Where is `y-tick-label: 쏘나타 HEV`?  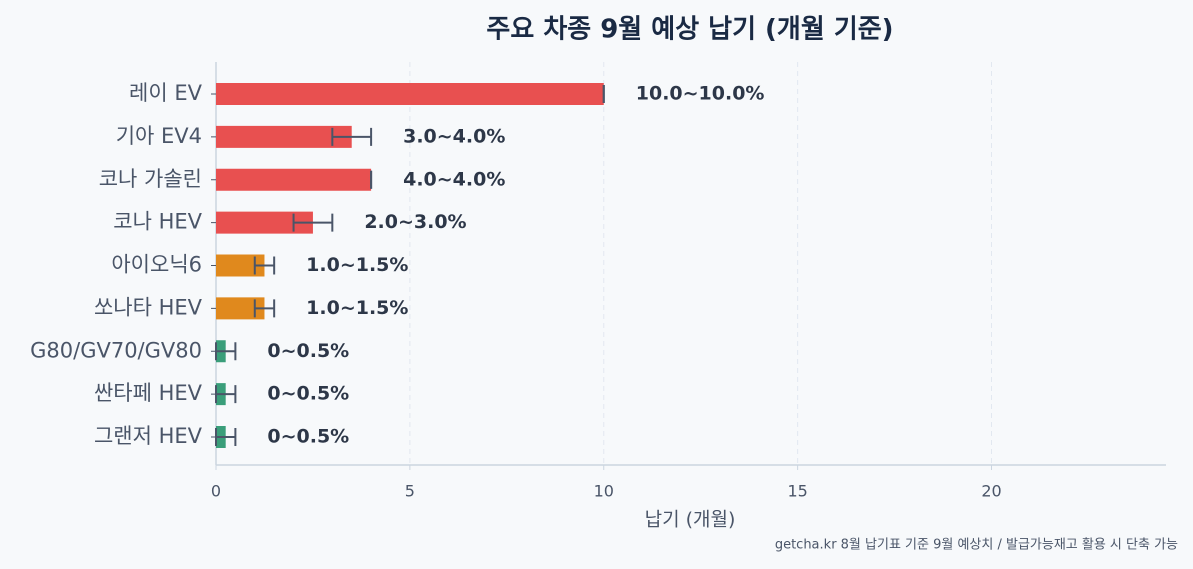
y-tick-label: 쏘나타 HEV is located at coordinates (148, 307).